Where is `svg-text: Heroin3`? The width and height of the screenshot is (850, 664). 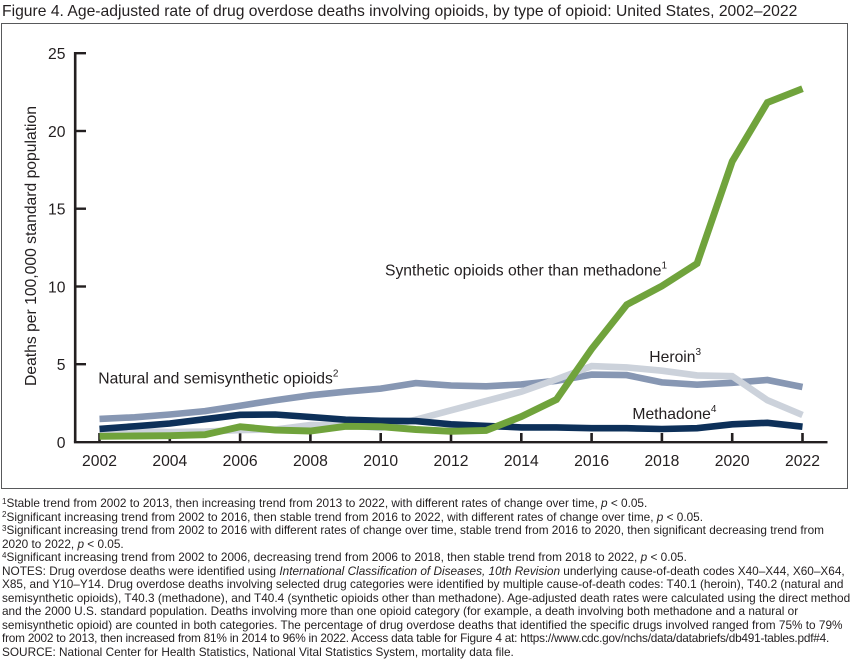 svg-text: Heroin3 is located at coordinates (675, 356).